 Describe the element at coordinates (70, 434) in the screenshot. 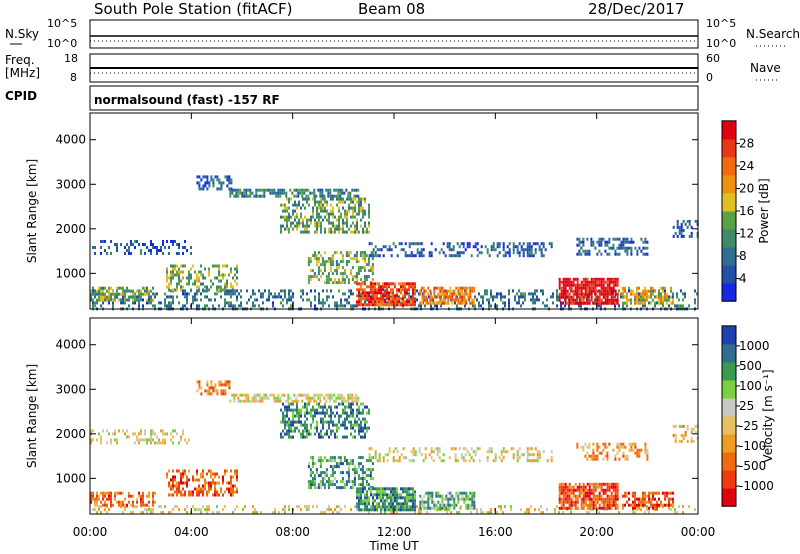

I see `y-tick-label: 2000` at that location.